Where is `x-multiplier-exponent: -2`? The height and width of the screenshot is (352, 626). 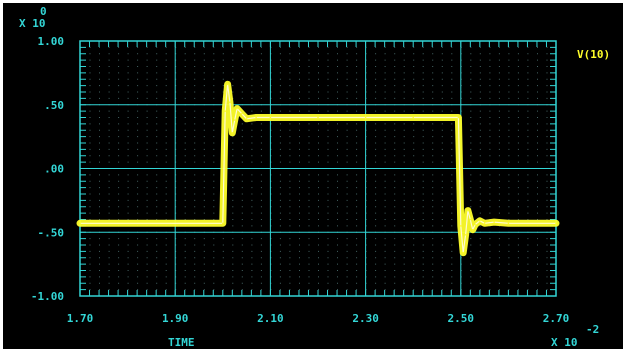 x-multiplier-exponent: -2 is located at coordinates (592, 329).